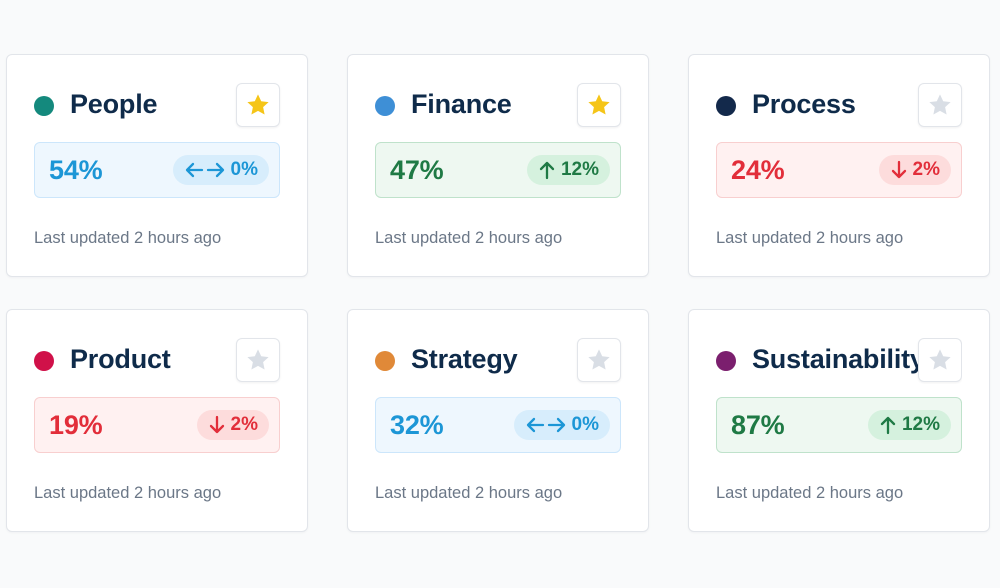 The height and width of the screenshot is (588, 1000). I want to click on card-header: Process, so click(839, 106).